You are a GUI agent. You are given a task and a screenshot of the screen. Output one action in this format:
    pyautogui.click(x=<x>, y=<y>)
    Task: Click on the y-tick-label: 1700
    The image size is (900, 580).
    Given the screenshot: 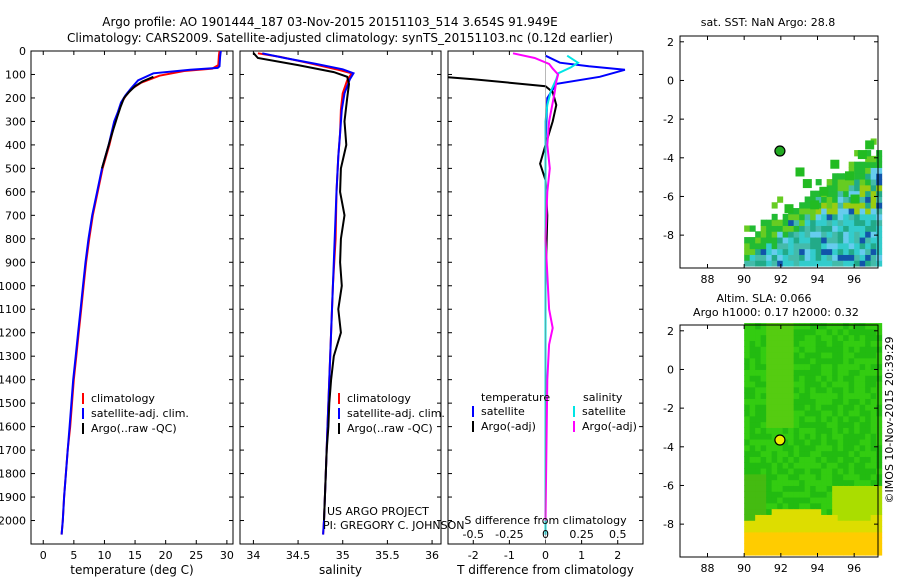 What is the action you would take?
    pyautogui.click(x=13, y=450)
    